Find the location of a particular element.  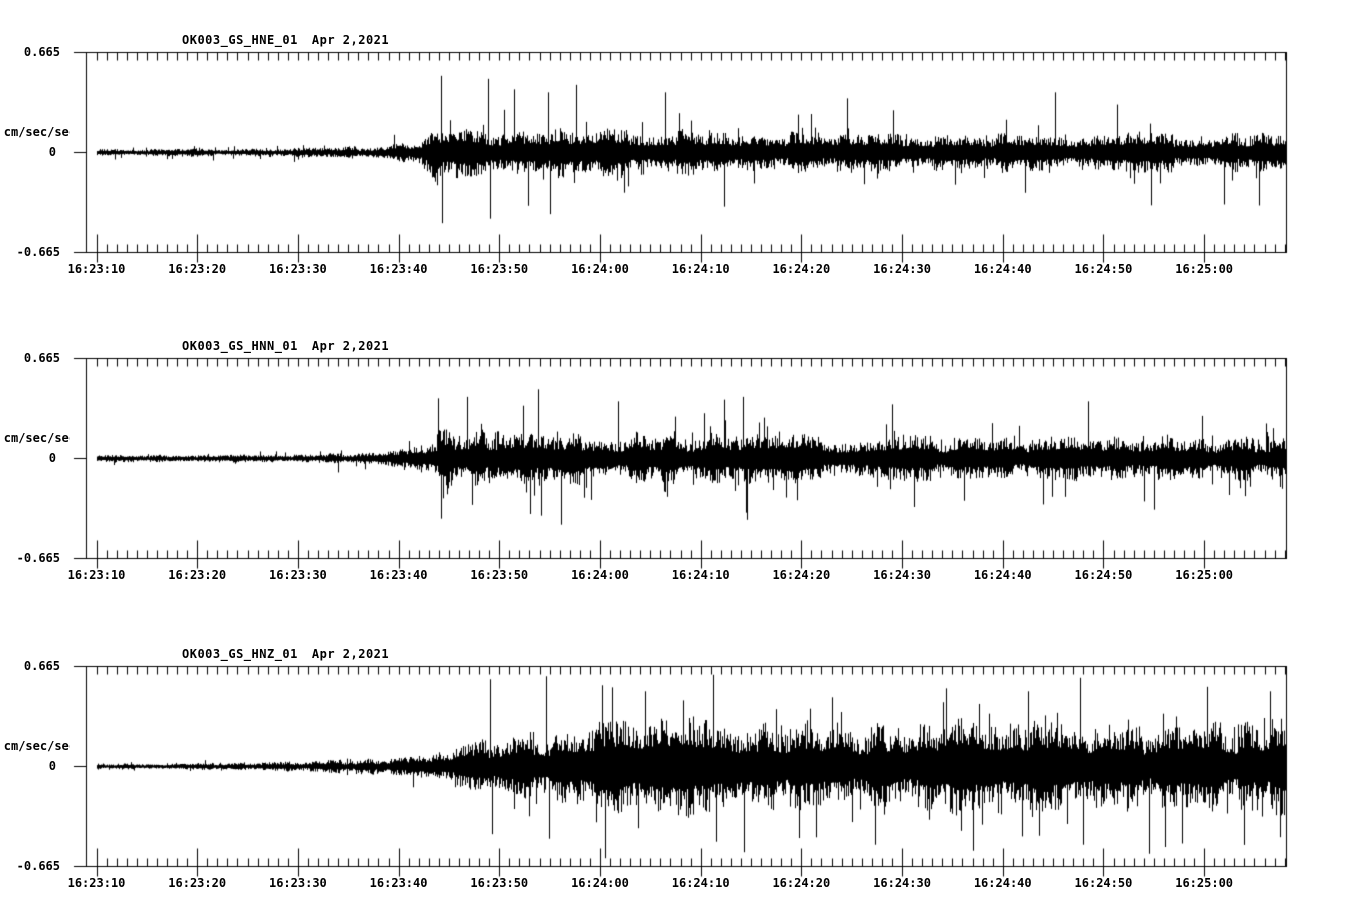

trace-station-channel: OK003_GS_HNZ_01 is located at coordinates (240, 654).